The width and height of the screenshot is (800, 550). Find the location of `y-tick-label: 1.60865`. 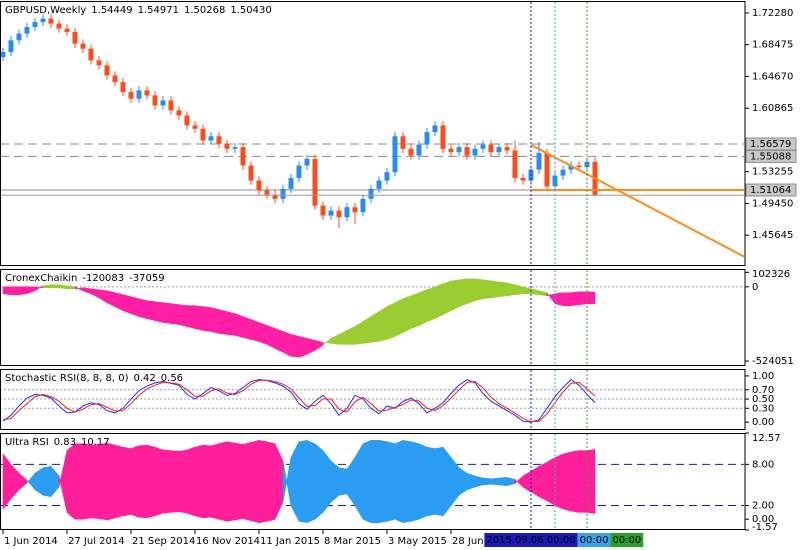

y-tick-label: 1.60865 is located at coordinates (772, 108).